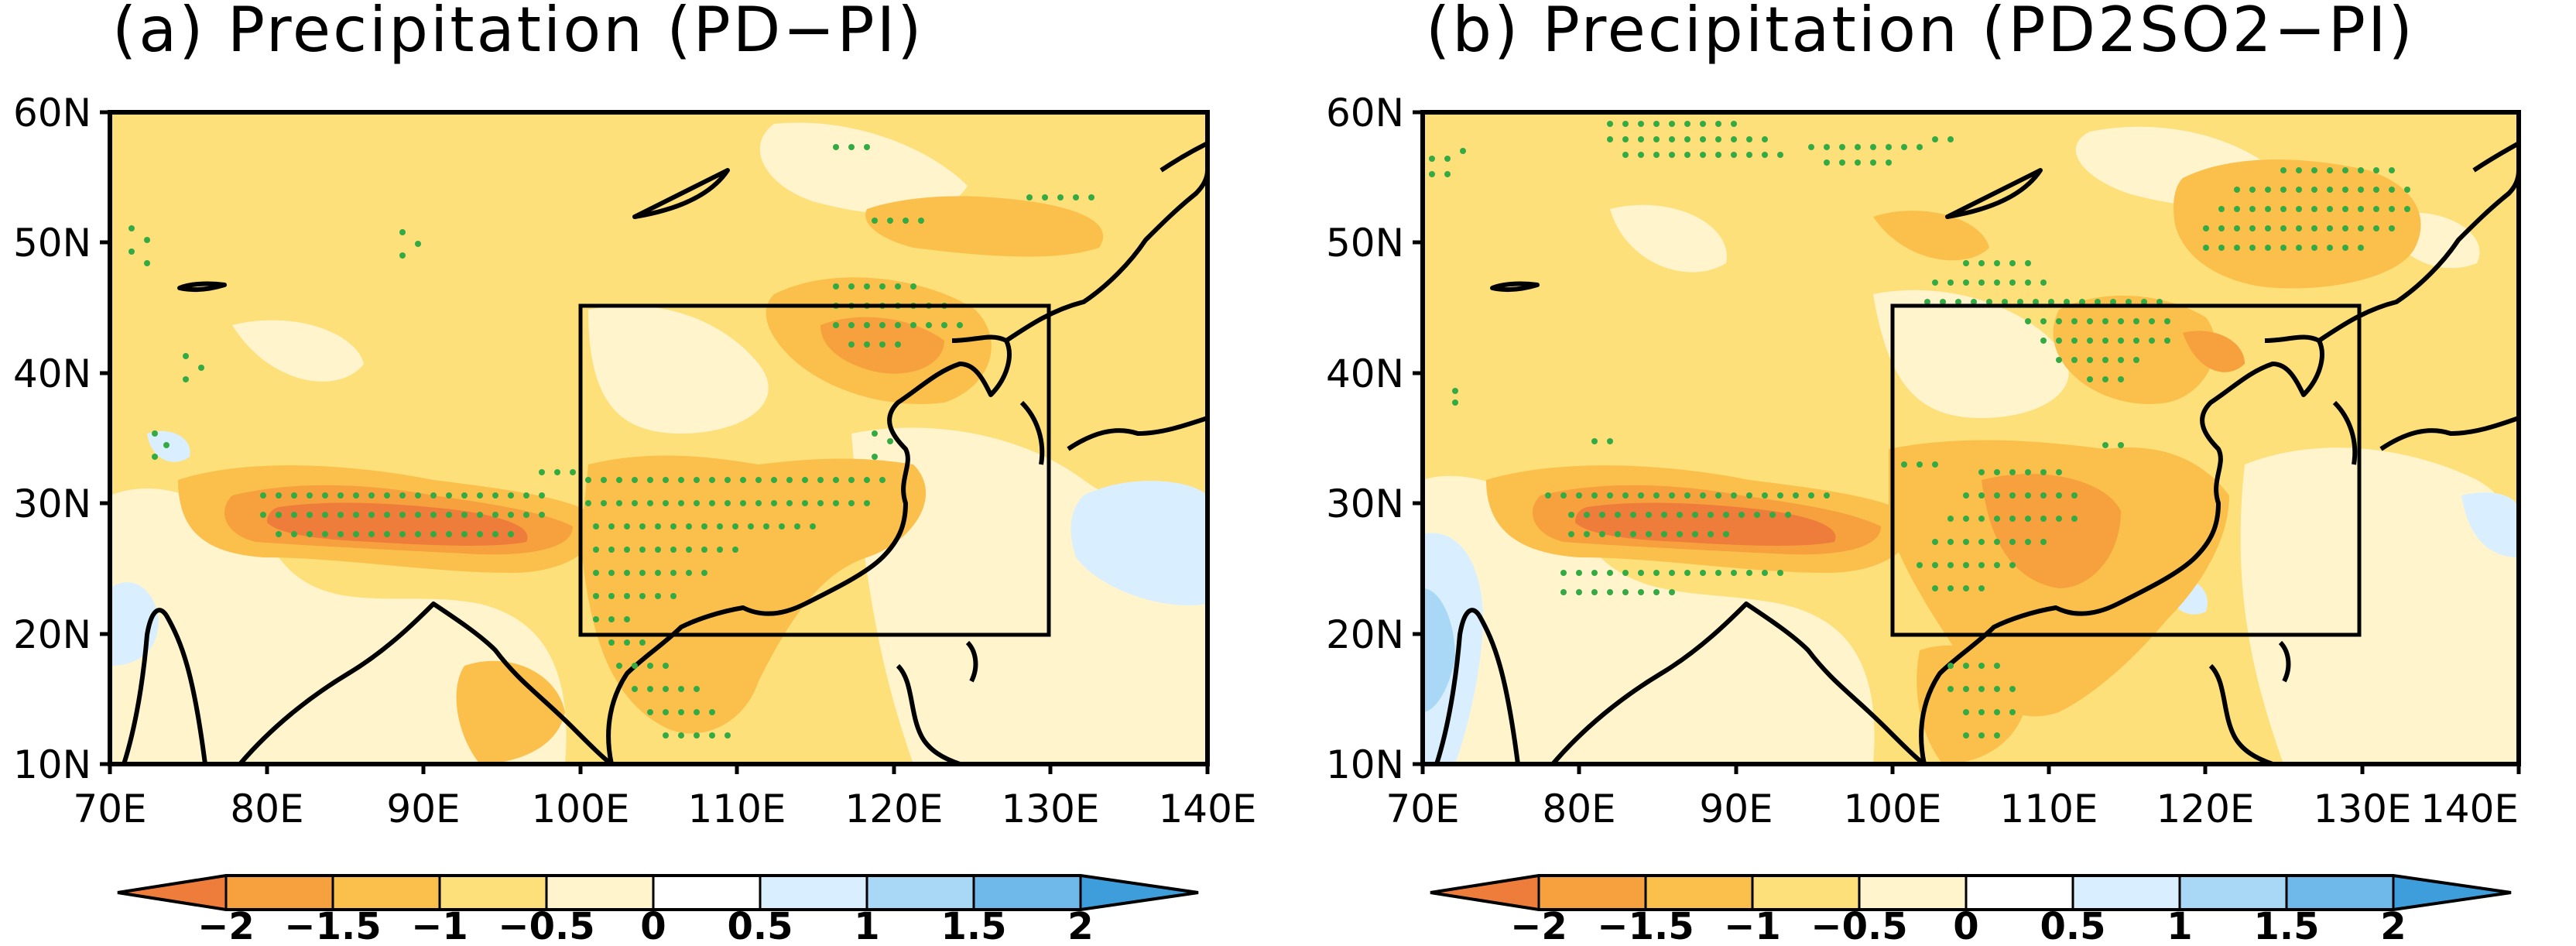 This screenshot has height=946, width=2576. What do you see at coordinates (664, 809) in the screenshot?
I see `panel-a-x-axis: 70E 80E 90E 100E 110E 120E 130E 140E` at bounding box center [664, 809].